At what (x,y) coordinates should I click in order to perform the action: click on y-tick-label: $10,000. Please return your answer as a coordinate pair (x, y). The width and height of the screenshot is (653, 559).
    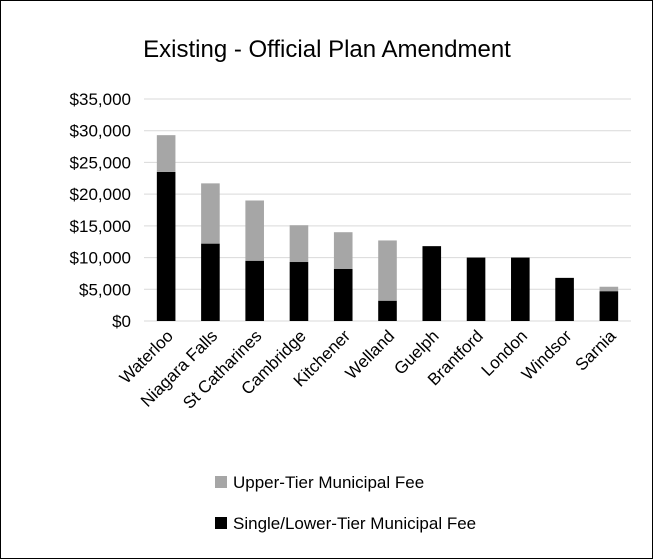
    Looking at the image, I should click on (100, 258).